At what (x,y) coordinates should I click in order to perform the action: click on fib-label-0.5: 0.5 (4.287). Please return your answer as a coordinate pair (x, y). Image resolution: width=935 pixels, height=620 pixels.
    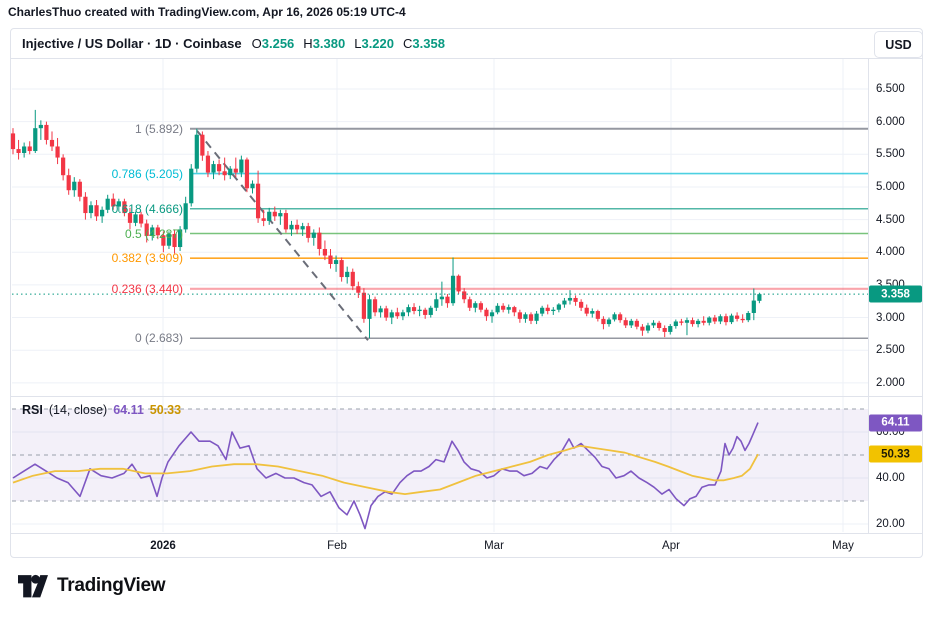
    Looking at the image, I should click on (153, 233).